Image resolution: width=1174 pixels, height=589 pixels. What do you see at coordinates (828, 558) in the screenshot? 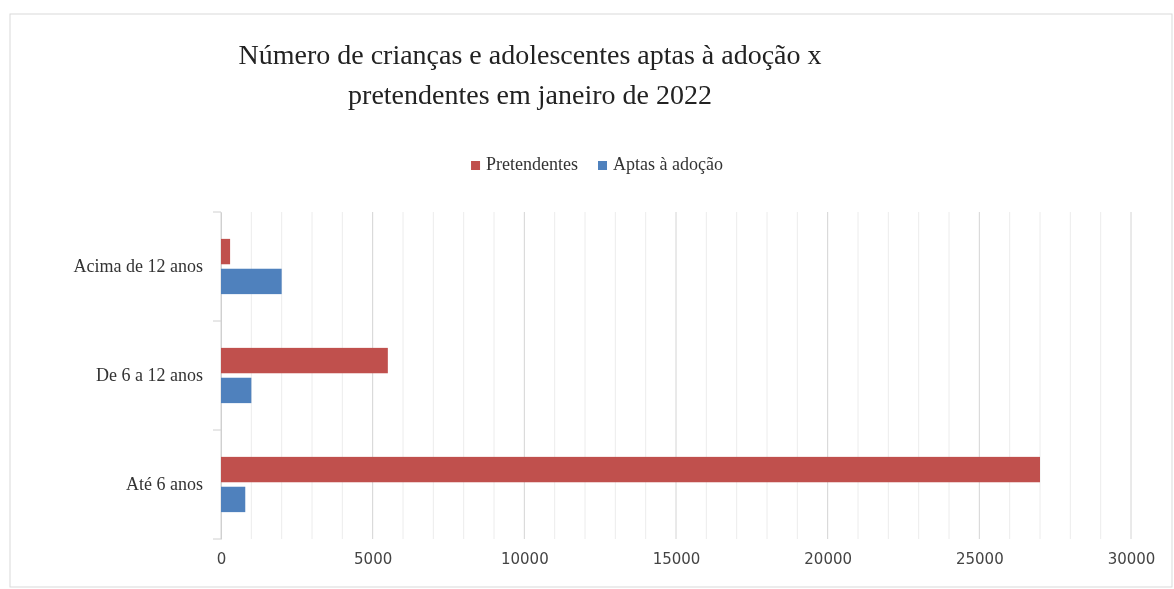
I see `x-tick-label: 20000` at bounding box center [828, 558].